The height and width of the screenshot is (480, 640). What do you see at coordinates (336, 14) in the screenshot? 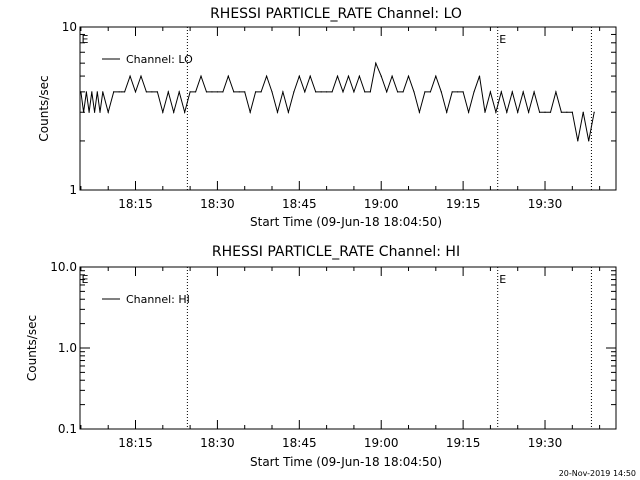
I see `chart-title: RHESSI PARTICLE_RATE Channel: LO` at bounding box center [336, 14].